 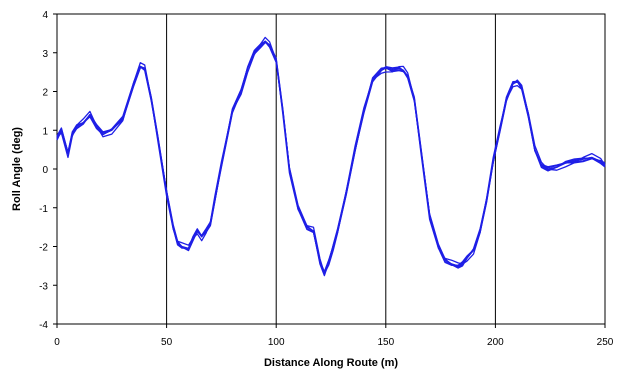 I want to click on x-tick-label: 250, so click(x=605, y=342).